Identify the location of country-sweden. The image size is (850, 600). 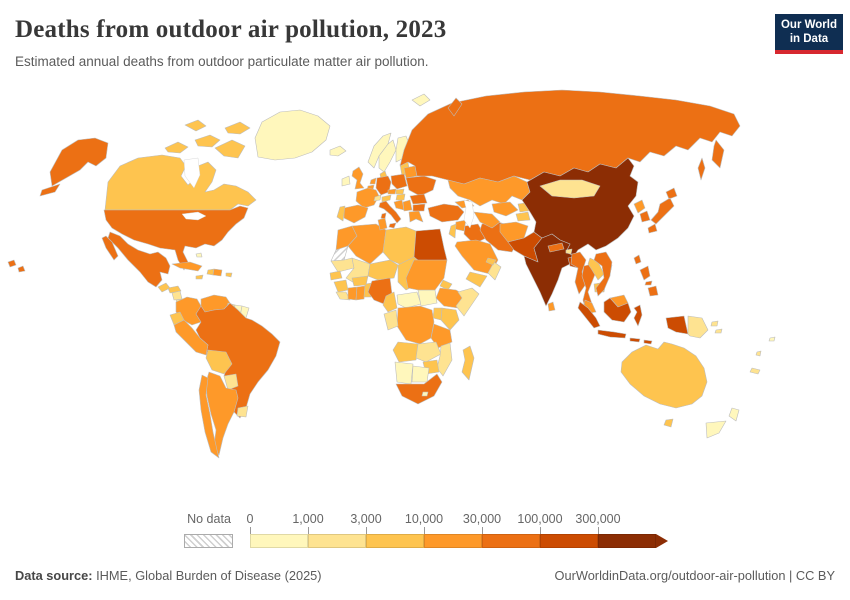
(387, 156).